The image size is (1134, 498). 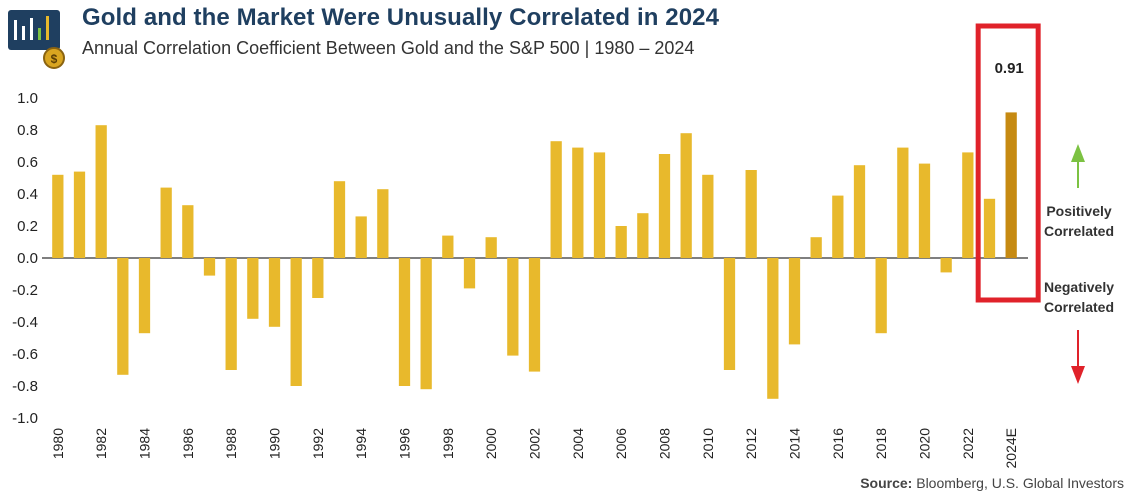 I want to click on x-tick-label-2024E: 2024E, so click(x=1011, y=448).